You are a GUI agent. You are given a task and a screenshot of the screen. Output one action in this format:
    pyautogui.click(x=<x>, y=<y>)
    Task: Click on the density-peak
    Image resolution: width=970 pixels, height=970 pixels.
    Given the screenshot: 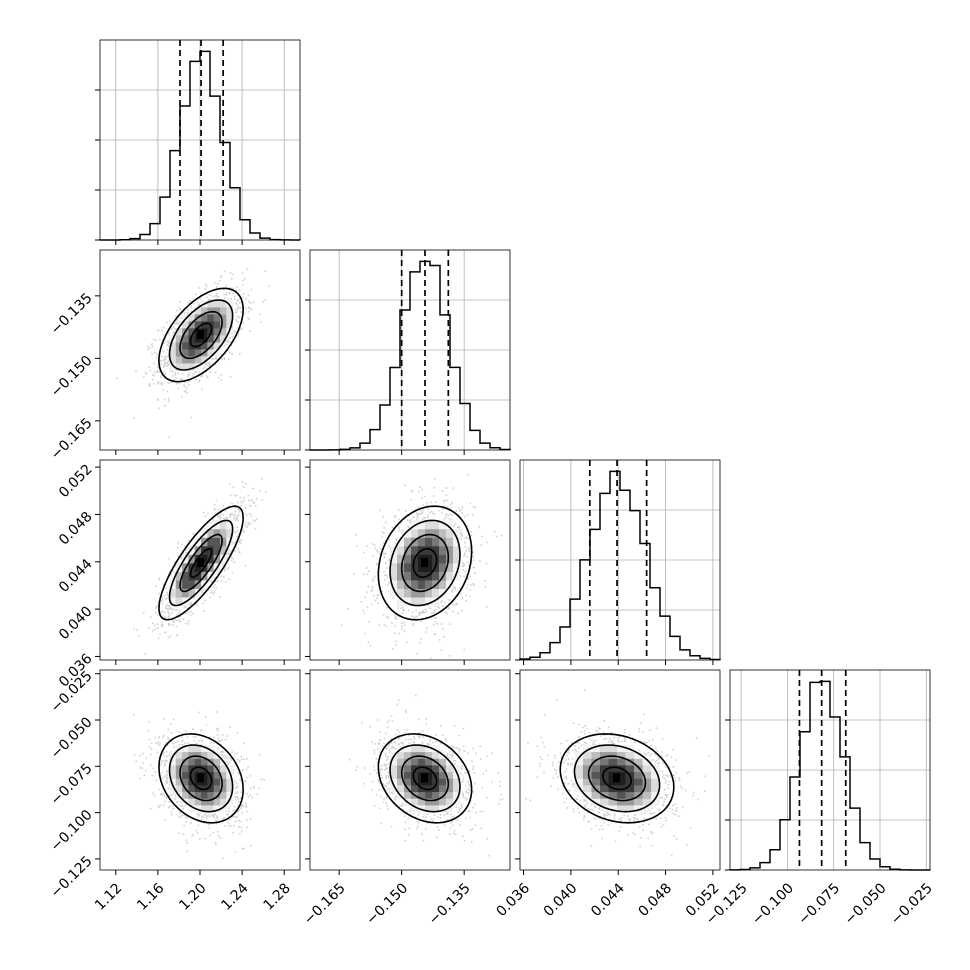 What is the action you would take?
    pyautogui.click(x=201, y=334)
    